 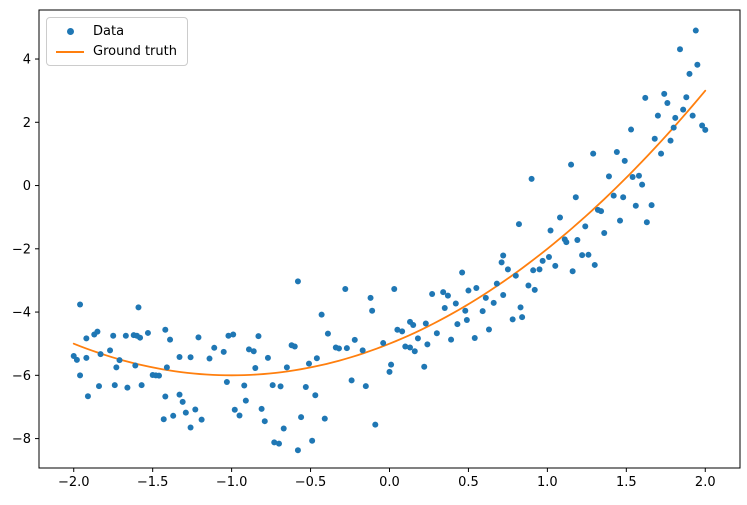 I want to click on y-tick-label: 4, so click(x=27, y=60).